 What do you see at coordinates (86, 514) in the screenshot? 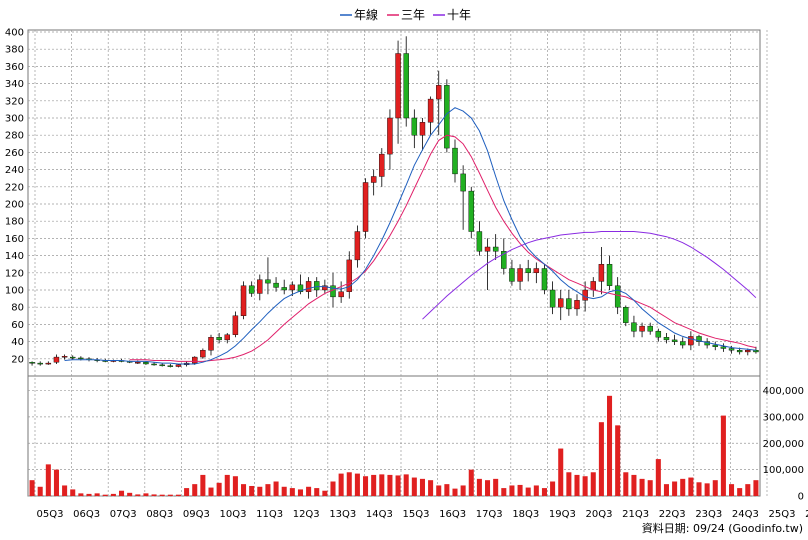
I see `x-tick-label: 06Q3` at bounding box center [86, 514].